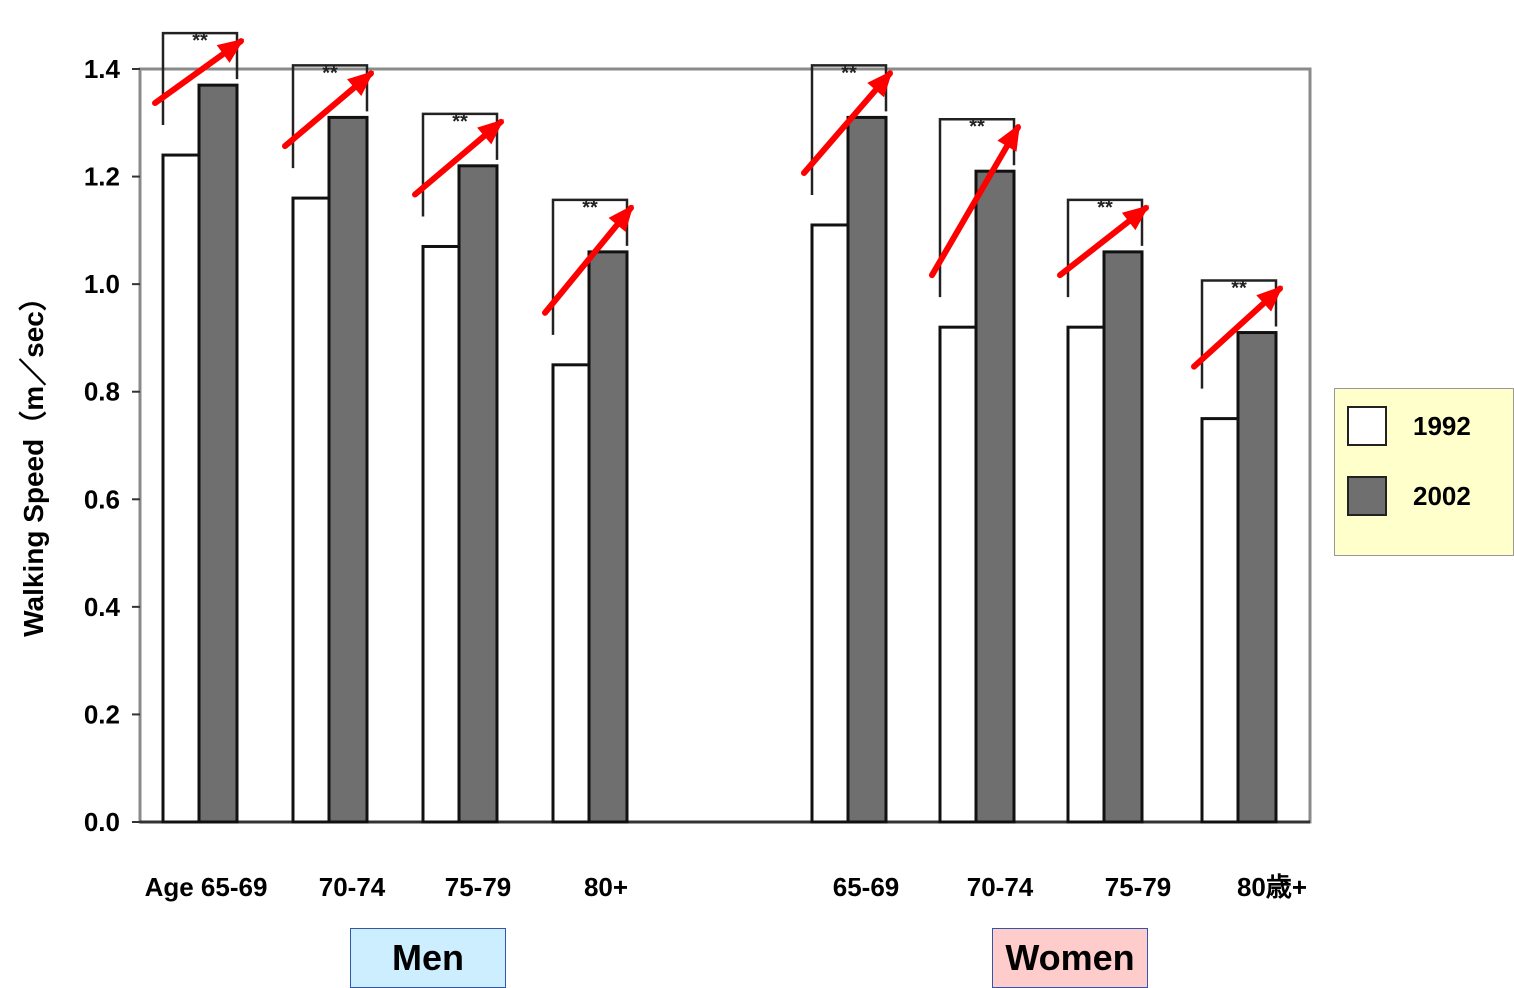 This screenshot has width=1514, height=988. Describe the element at coordinates (102, 822) in the screenshot. I see `y-tick-label-0.0: 0.0` at that location.